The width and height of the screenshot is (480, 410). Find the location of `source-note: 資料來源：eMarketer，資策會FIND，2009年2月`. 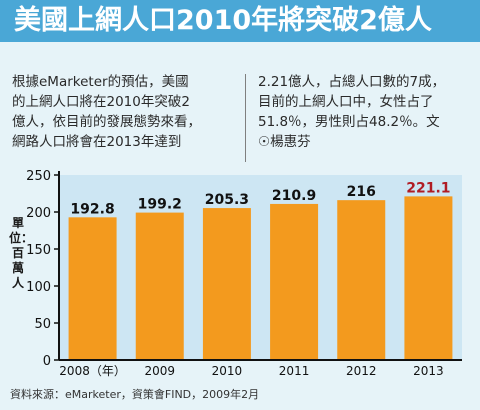

source-note: 資料來源：eMarketer，資策會FIND，2009年2月 is located at coordinates (135, 394).